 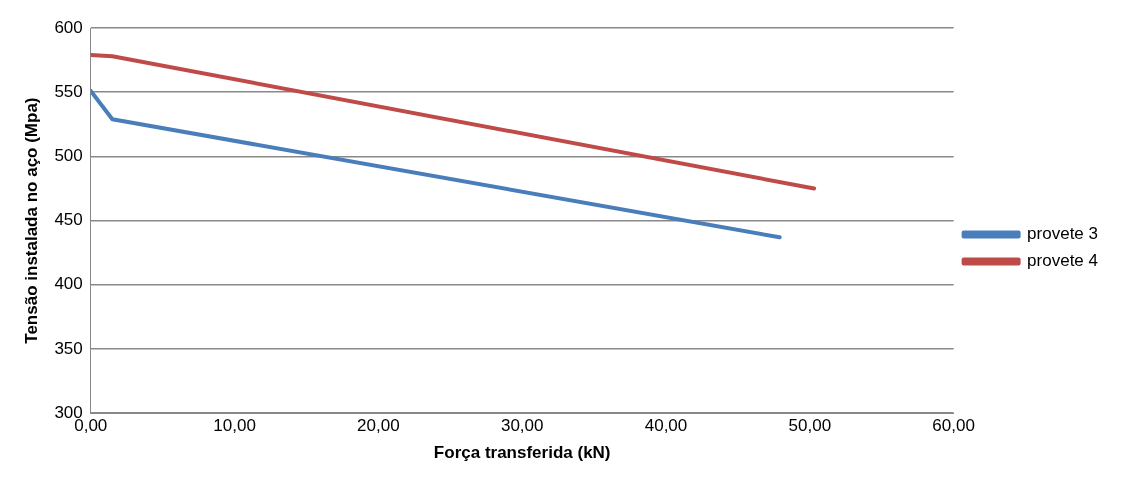 I want to click on y-tick-label: 500, so click(x=68, y=156).